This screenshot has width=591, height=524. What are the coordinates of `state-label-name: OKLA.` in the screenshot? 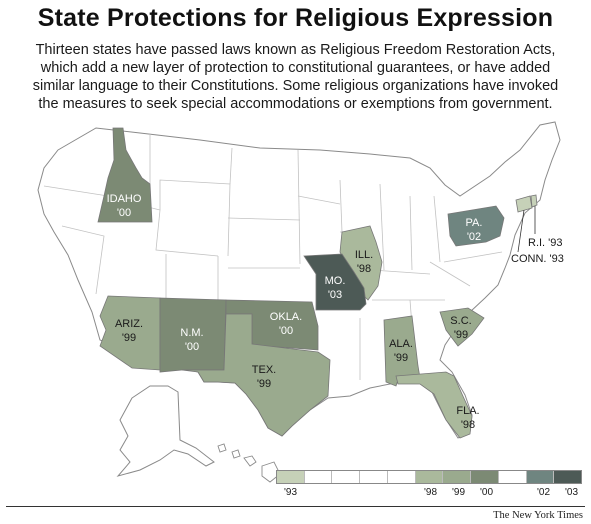 It's located at (286, 317).